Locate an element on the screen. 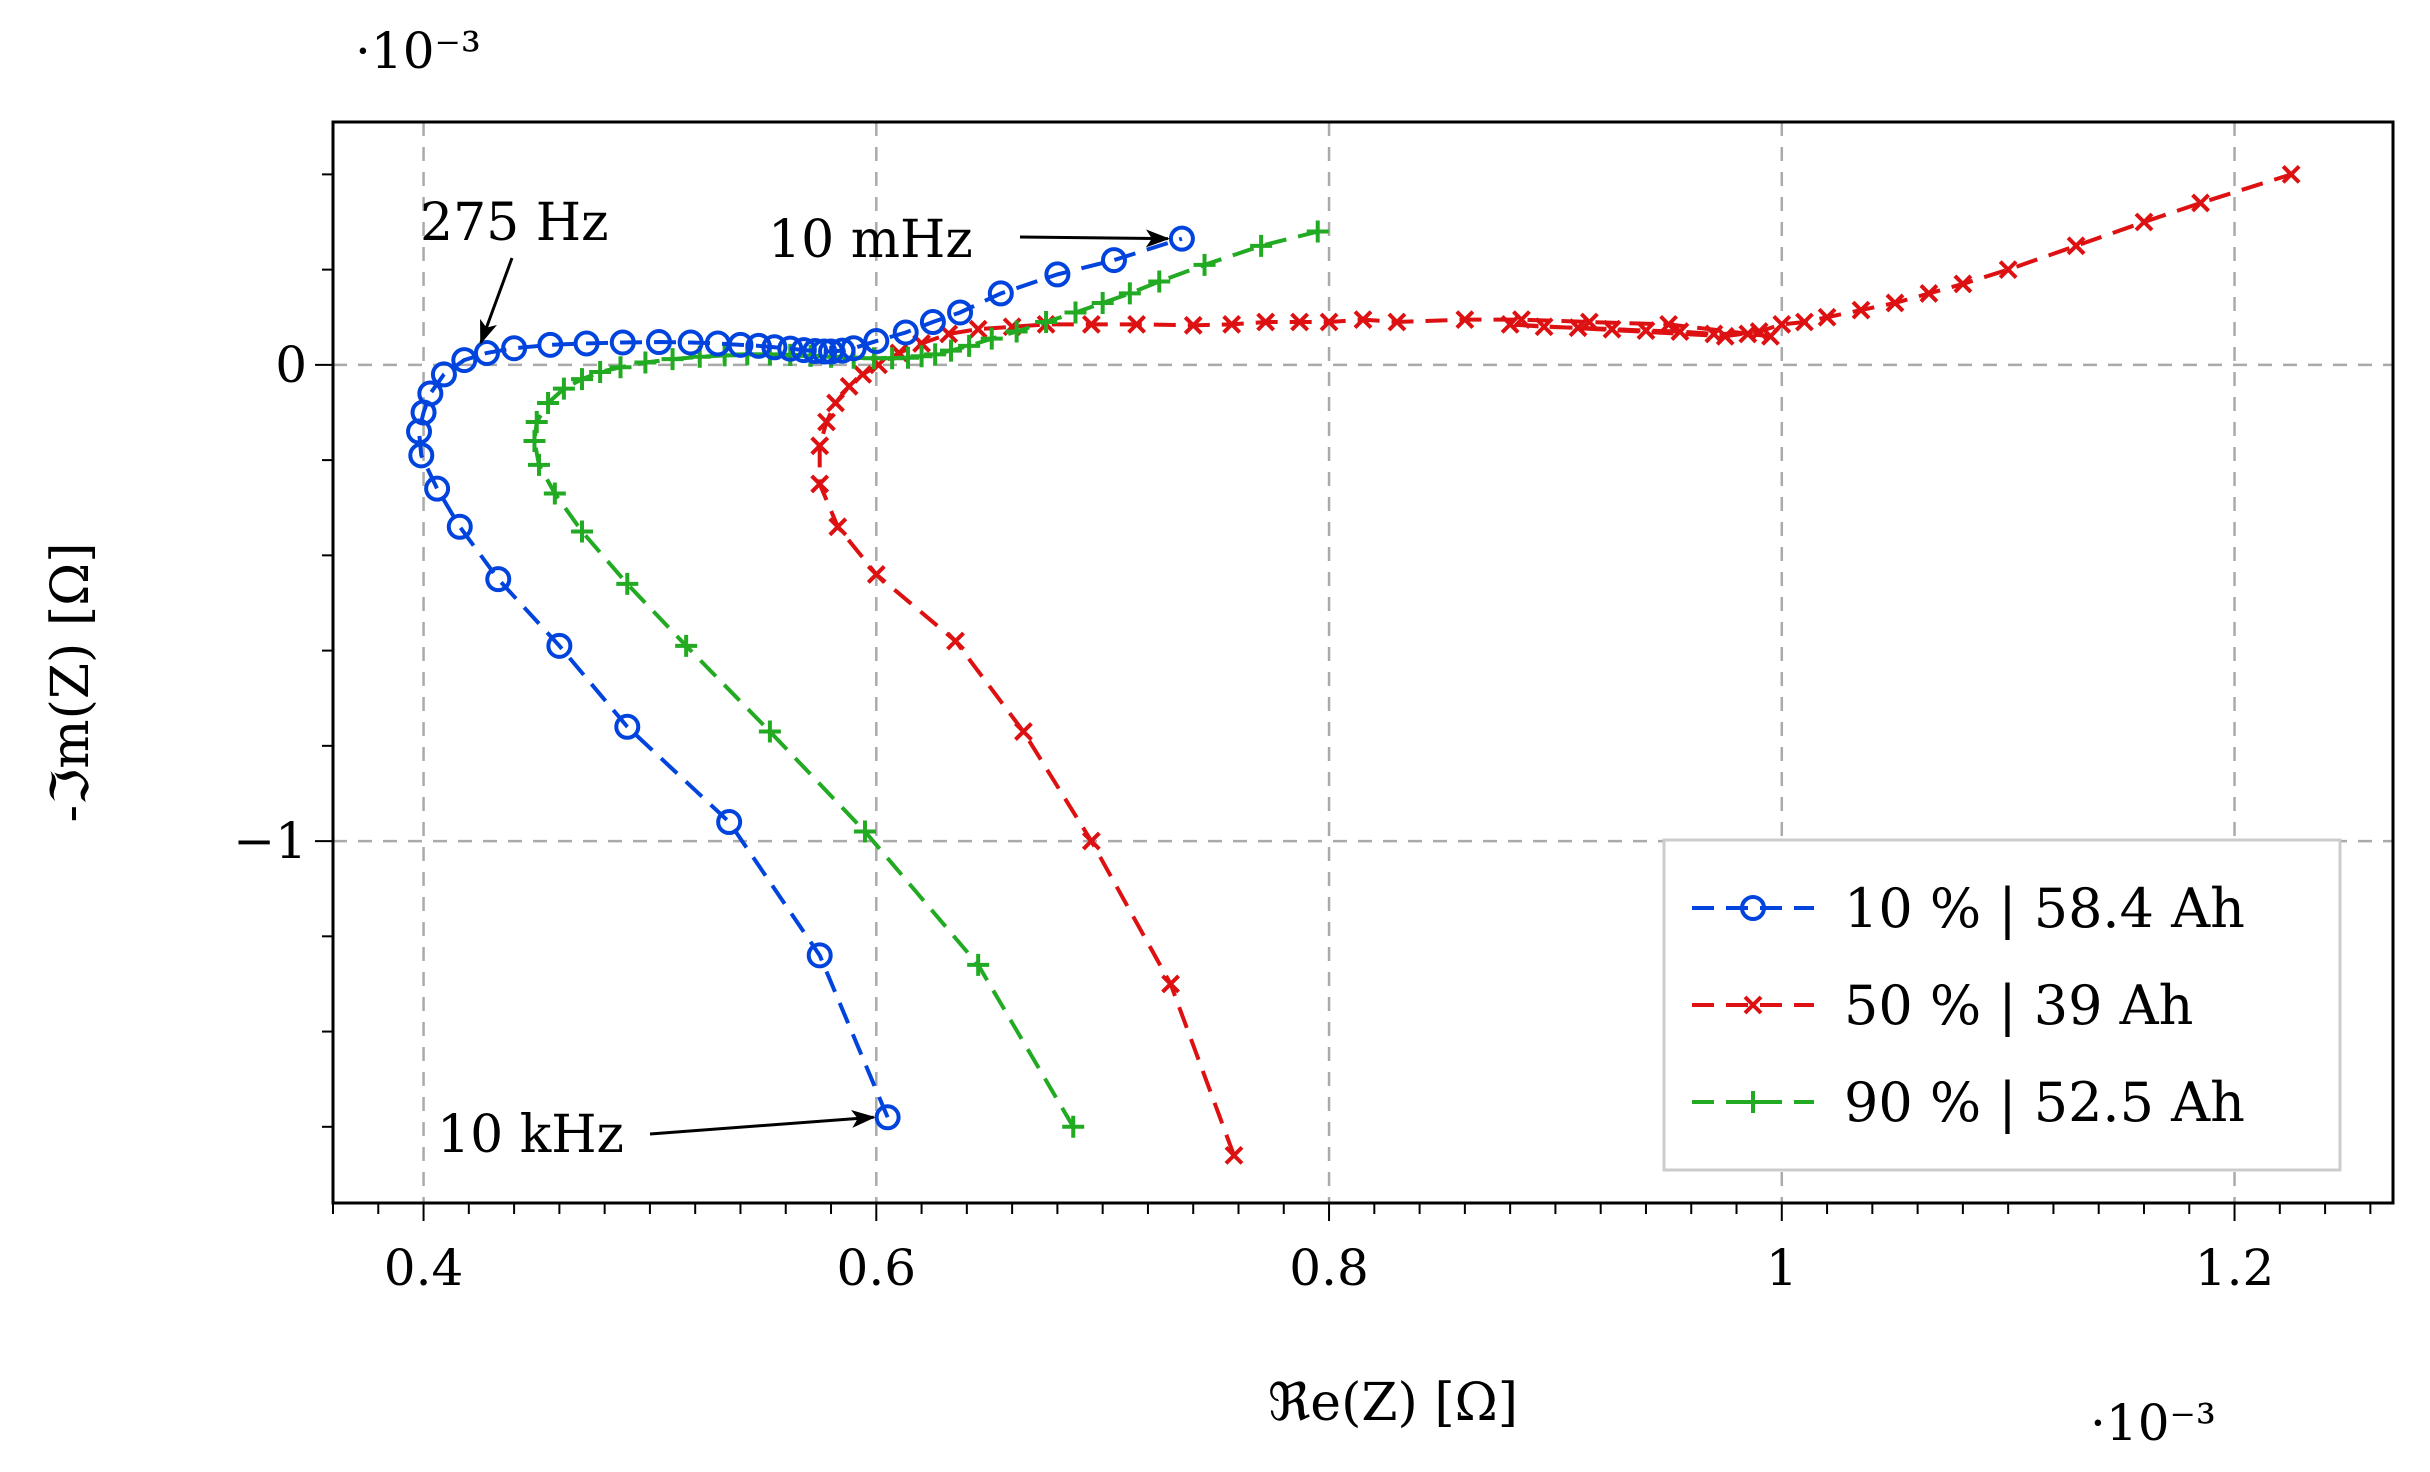 Image resolution: width=2430 pixels, height=1472 pixels. x-tick-label: 1.2 is located at coordinates (2235, 1268).